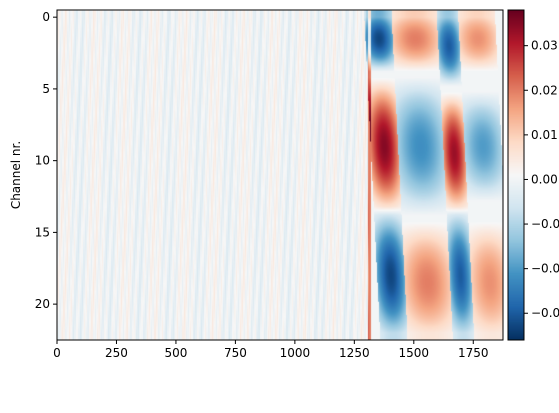 The width and height of the screenshot is (559, 413). Describe the element at coordinates (544, 90) in the screenshot. I see `colorbar-tick-label: 0.02` at that location.